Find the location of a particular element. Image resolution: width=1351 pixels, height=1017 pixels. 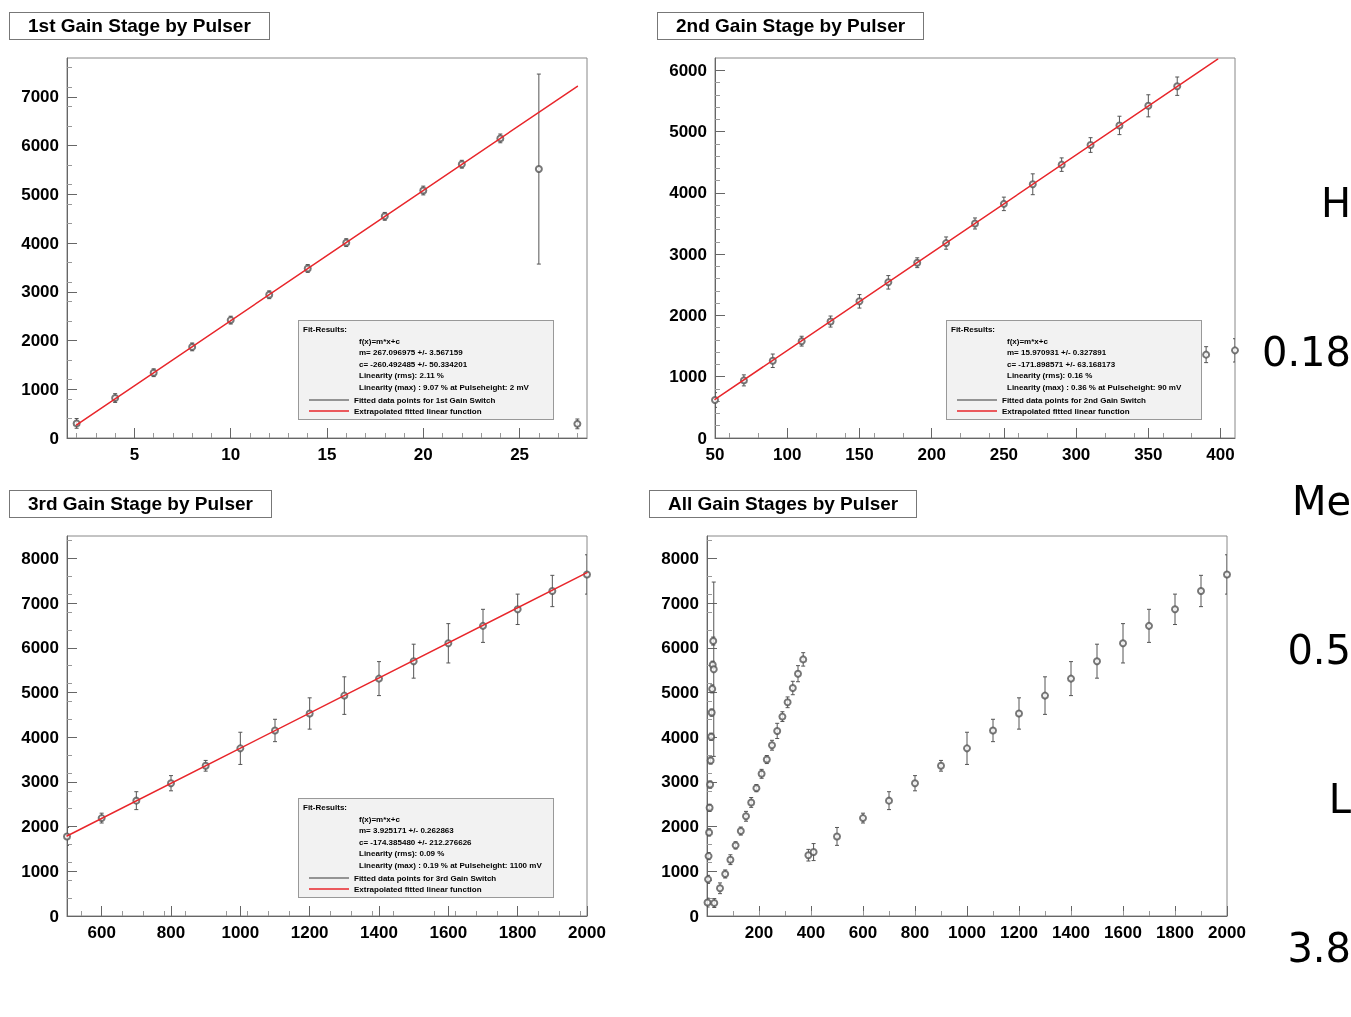

x-tick-label: 150 is located at coordinates (859, 454).